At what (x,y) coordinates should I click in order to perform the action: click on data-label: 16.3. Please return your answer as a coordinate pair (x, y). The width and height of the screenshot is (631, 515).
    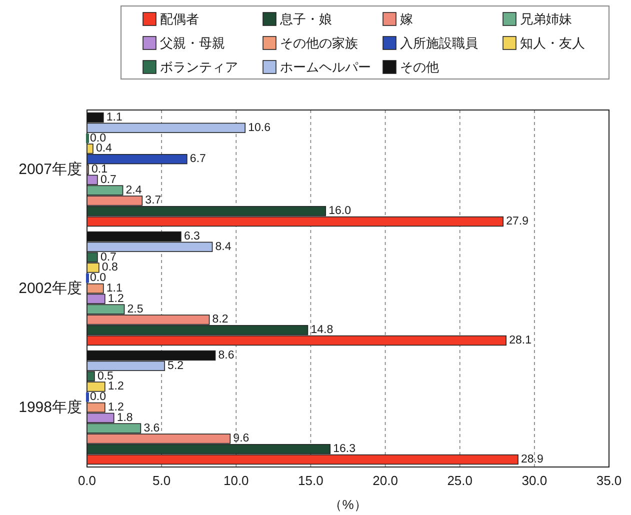
    Looking at the image, I should click on (344, 449).